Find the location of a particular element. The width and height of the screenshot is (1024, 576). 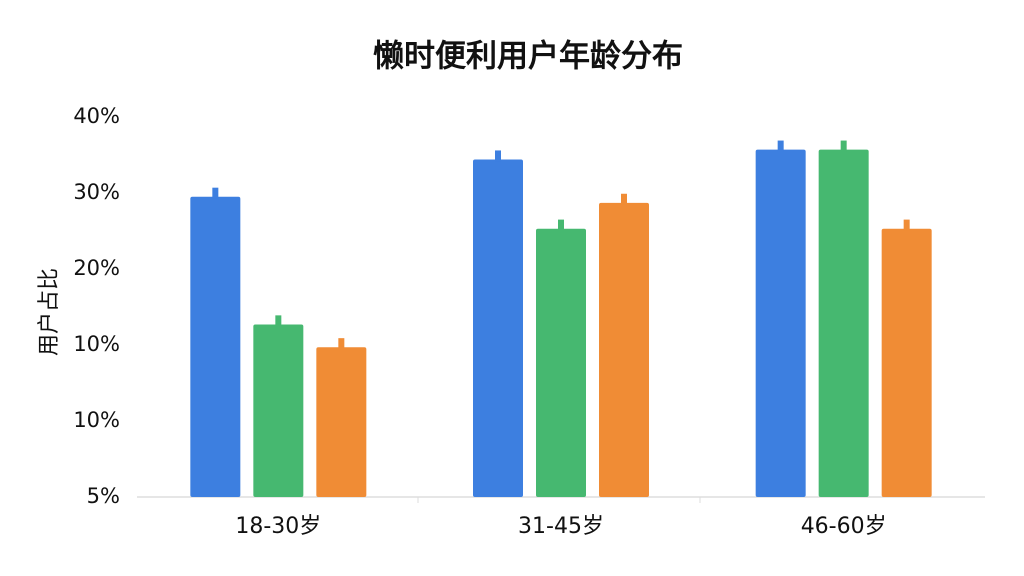

y-tick-label: 20% is located at coordinates (96, 268).